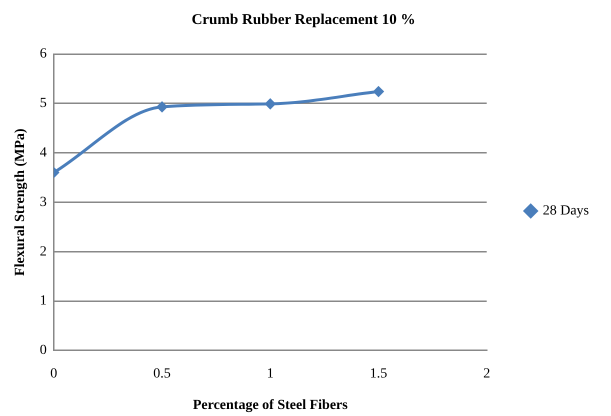  Describe the element at coordinates (20, 202) in the screenshot. I see `y-axis-title: Flexural Strength (MPa)` at that location.